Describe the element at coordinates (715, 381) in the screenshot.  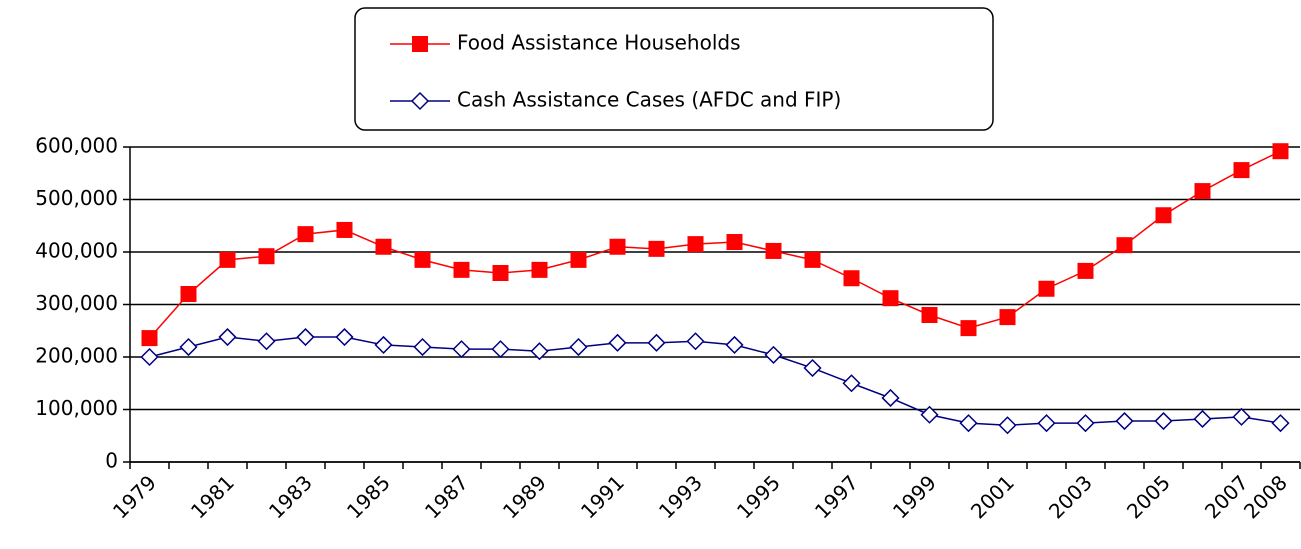
I see `series-line` at that location.